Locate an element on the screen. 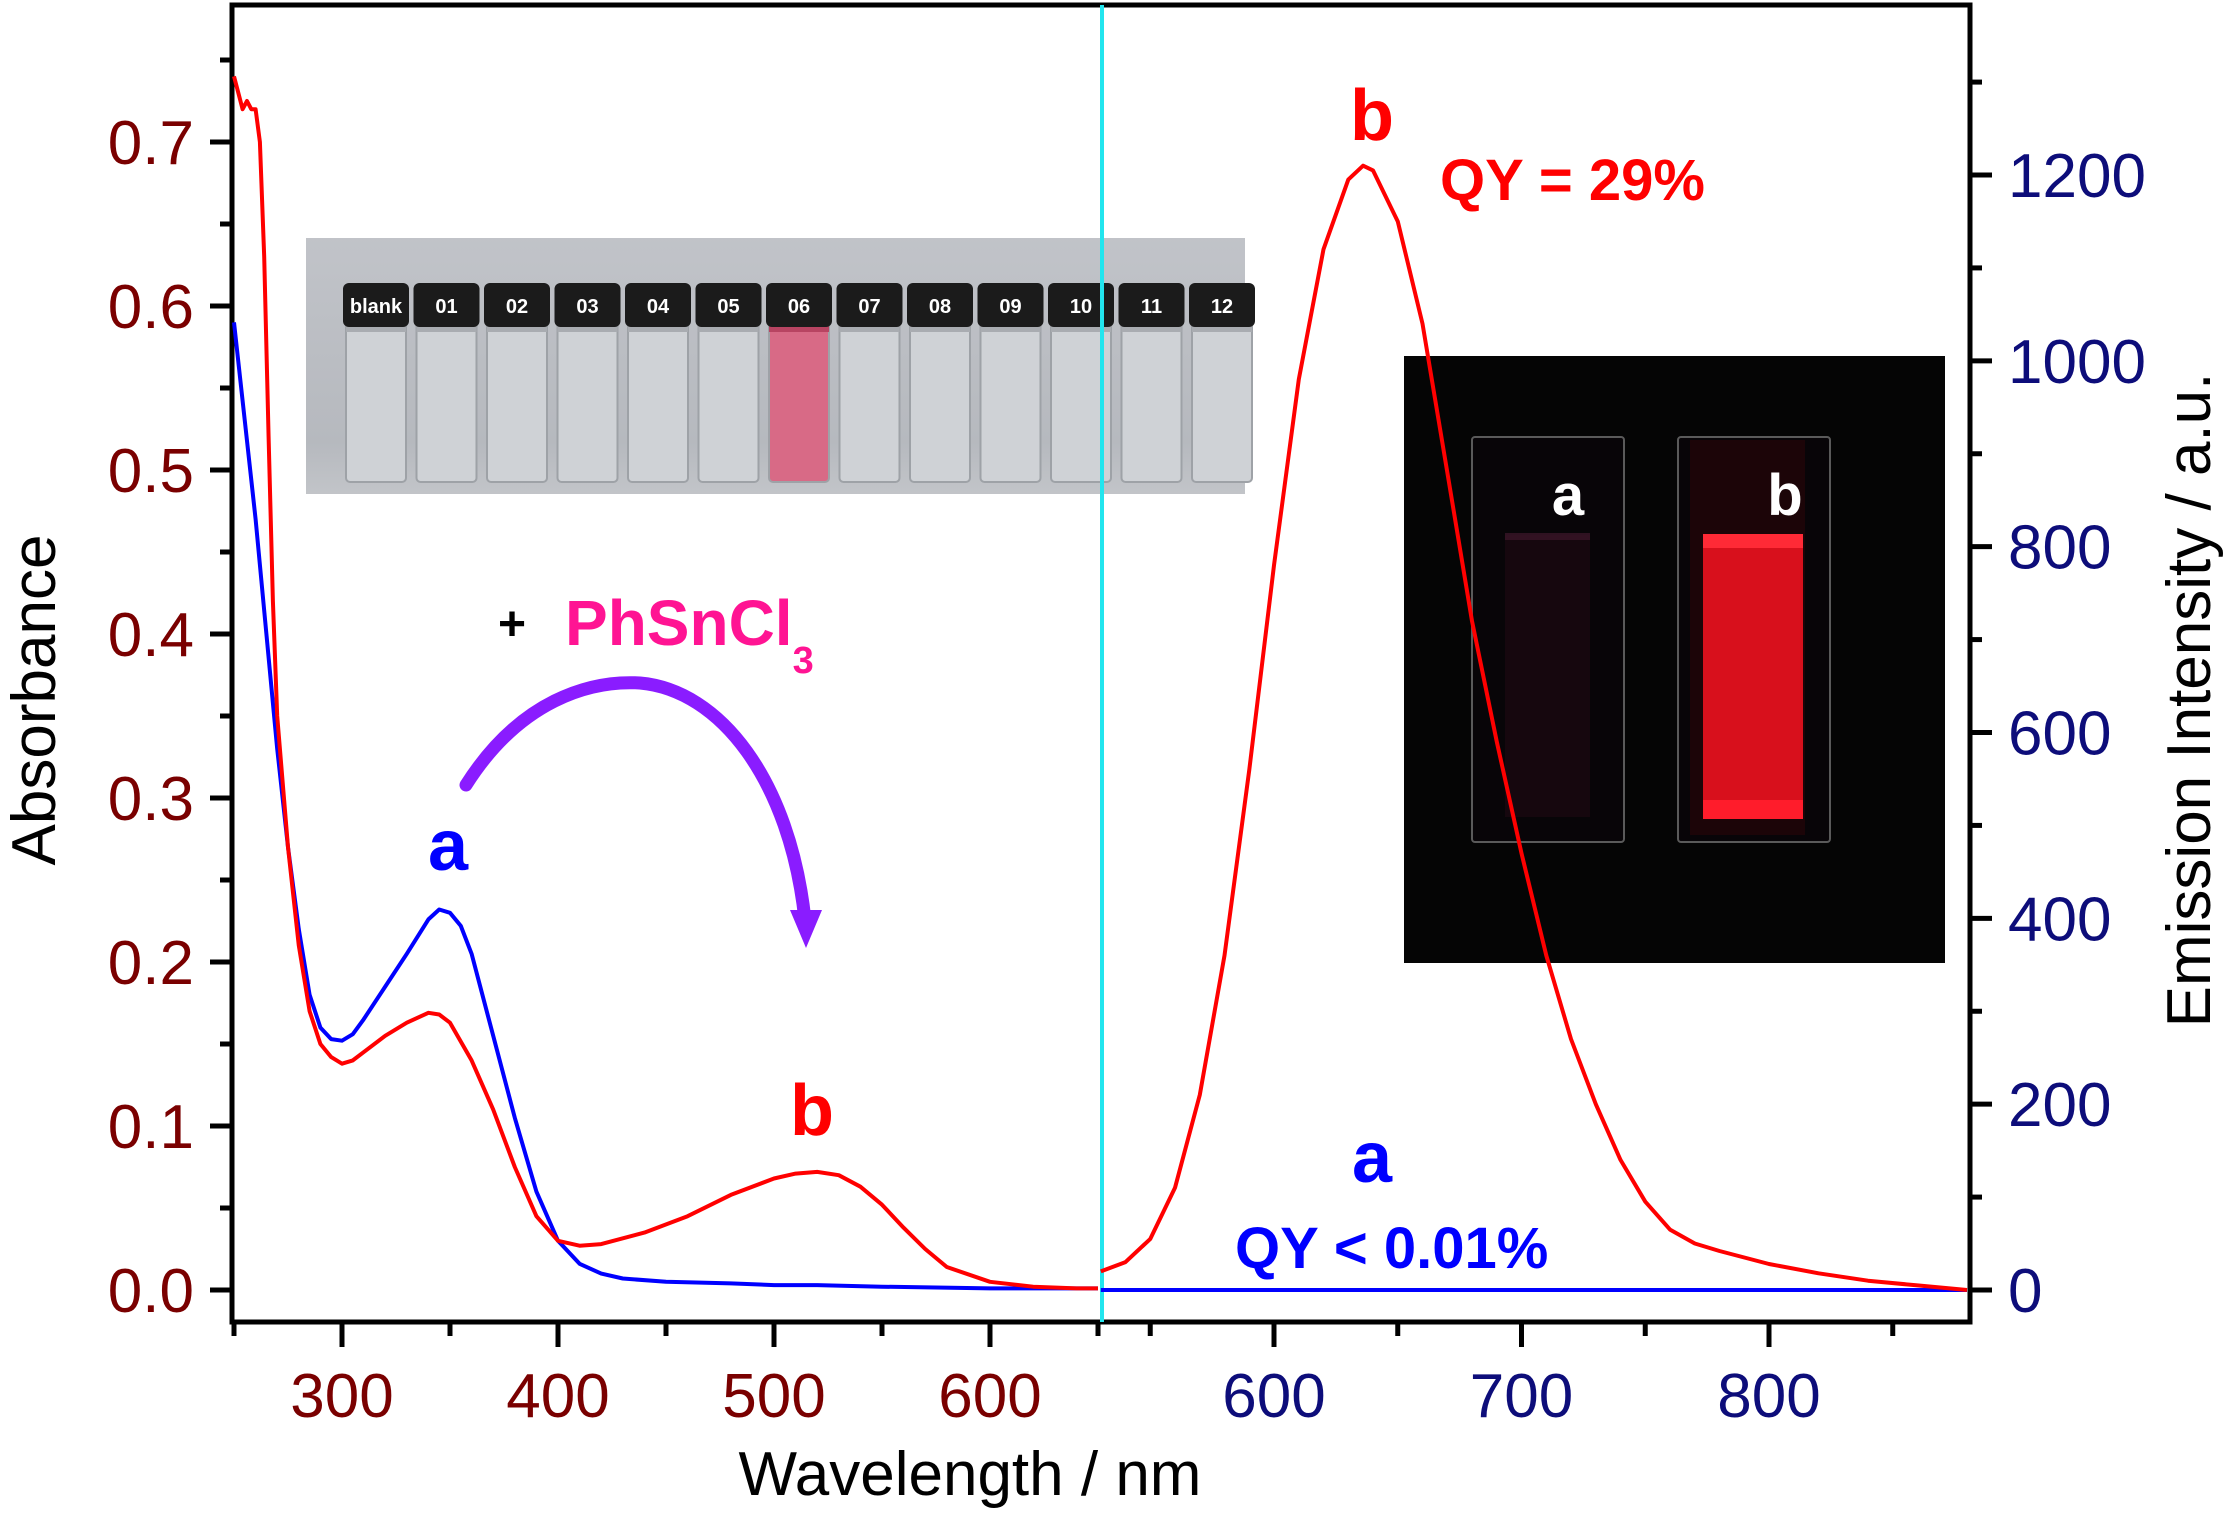  abs-label-b: b is located at coordinates (812, 1111).